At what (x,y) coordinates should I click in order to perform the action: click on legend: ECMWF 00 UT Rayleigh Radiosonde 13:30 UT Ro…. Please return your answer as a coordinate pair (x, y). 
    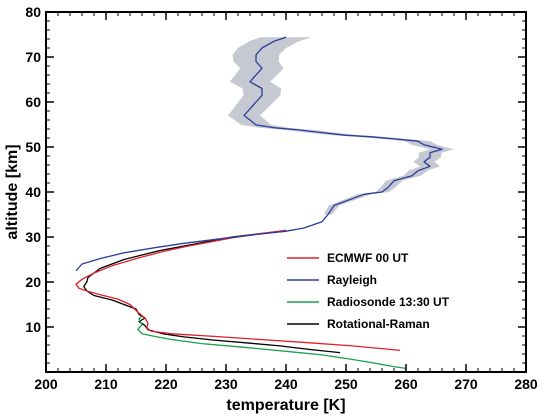
    Looking at the image, I should click on (368, 291).